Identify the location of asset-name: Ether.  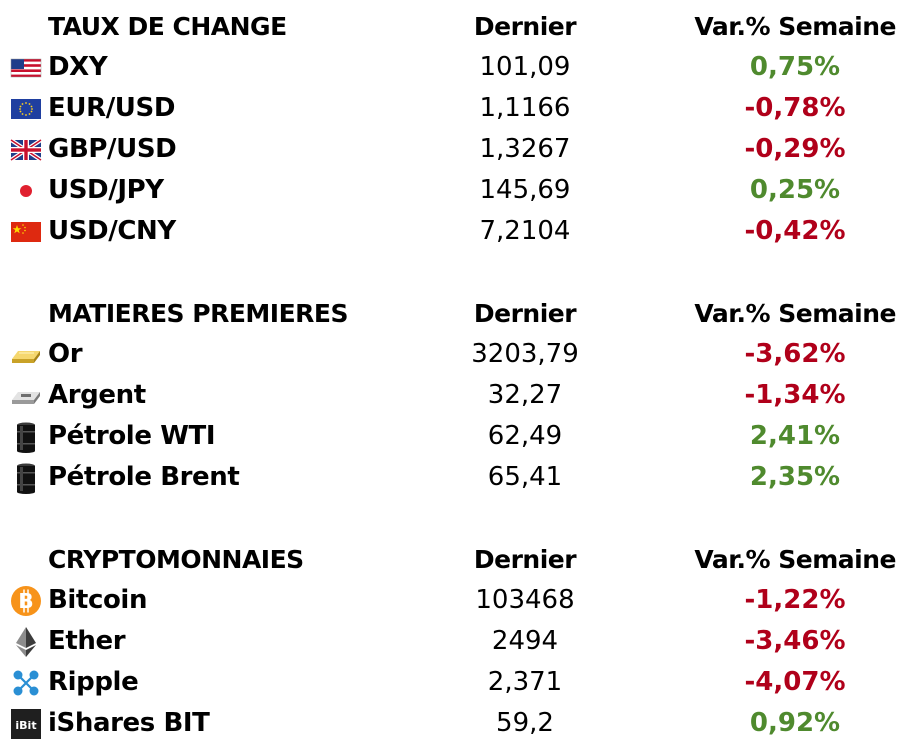
(87, 641).